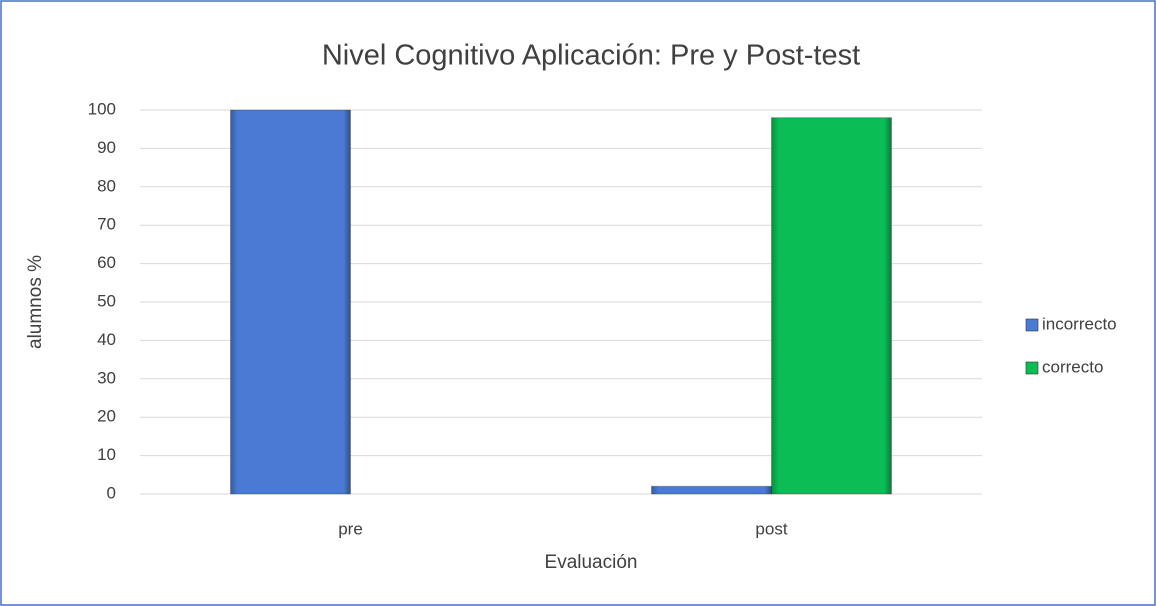 The height and width of the screenshot is (606, 1156). Describe the element at coordinates (106, 147) in the screenshot. I see `y-tick-label: 90` at that location.